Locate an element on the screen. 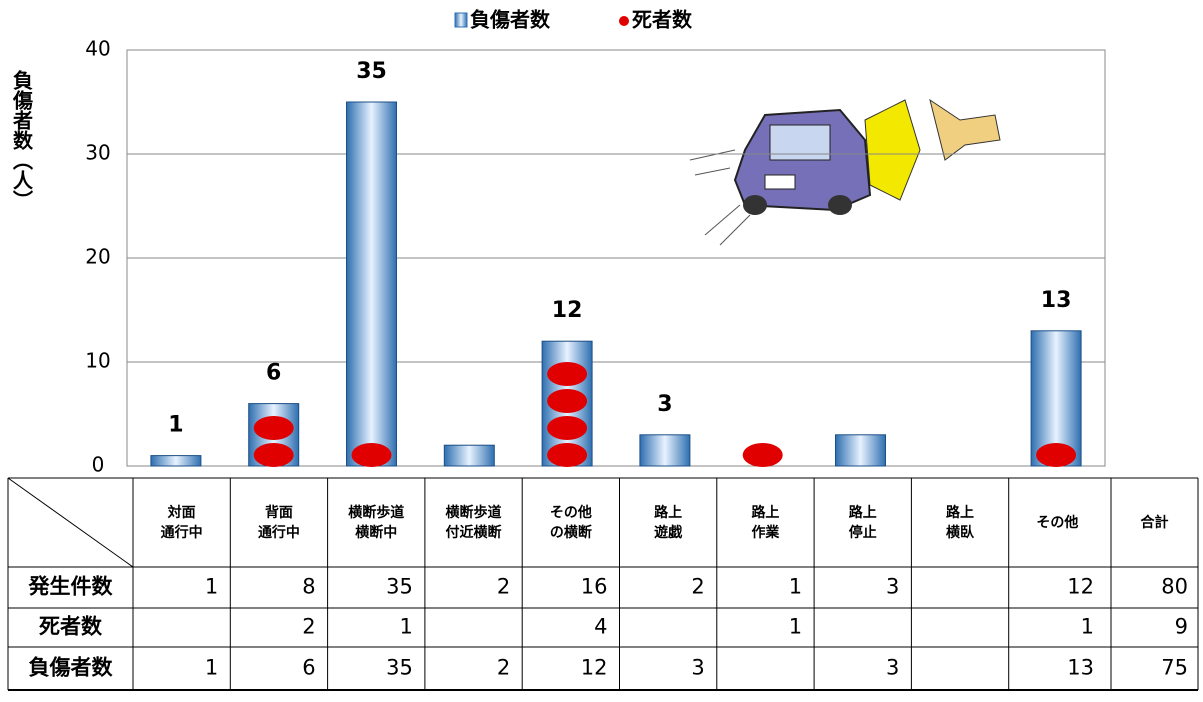  column-header: 対面 通行中 is located at coordinates (181, 522).